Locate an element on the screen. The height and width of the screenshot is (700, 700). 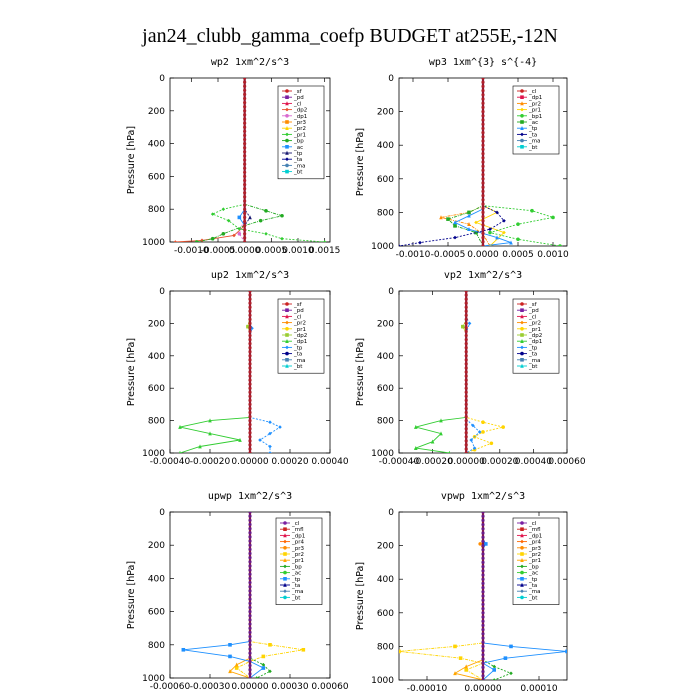
x-tick-label: -0.00030 is located at coordinates (210, 687).